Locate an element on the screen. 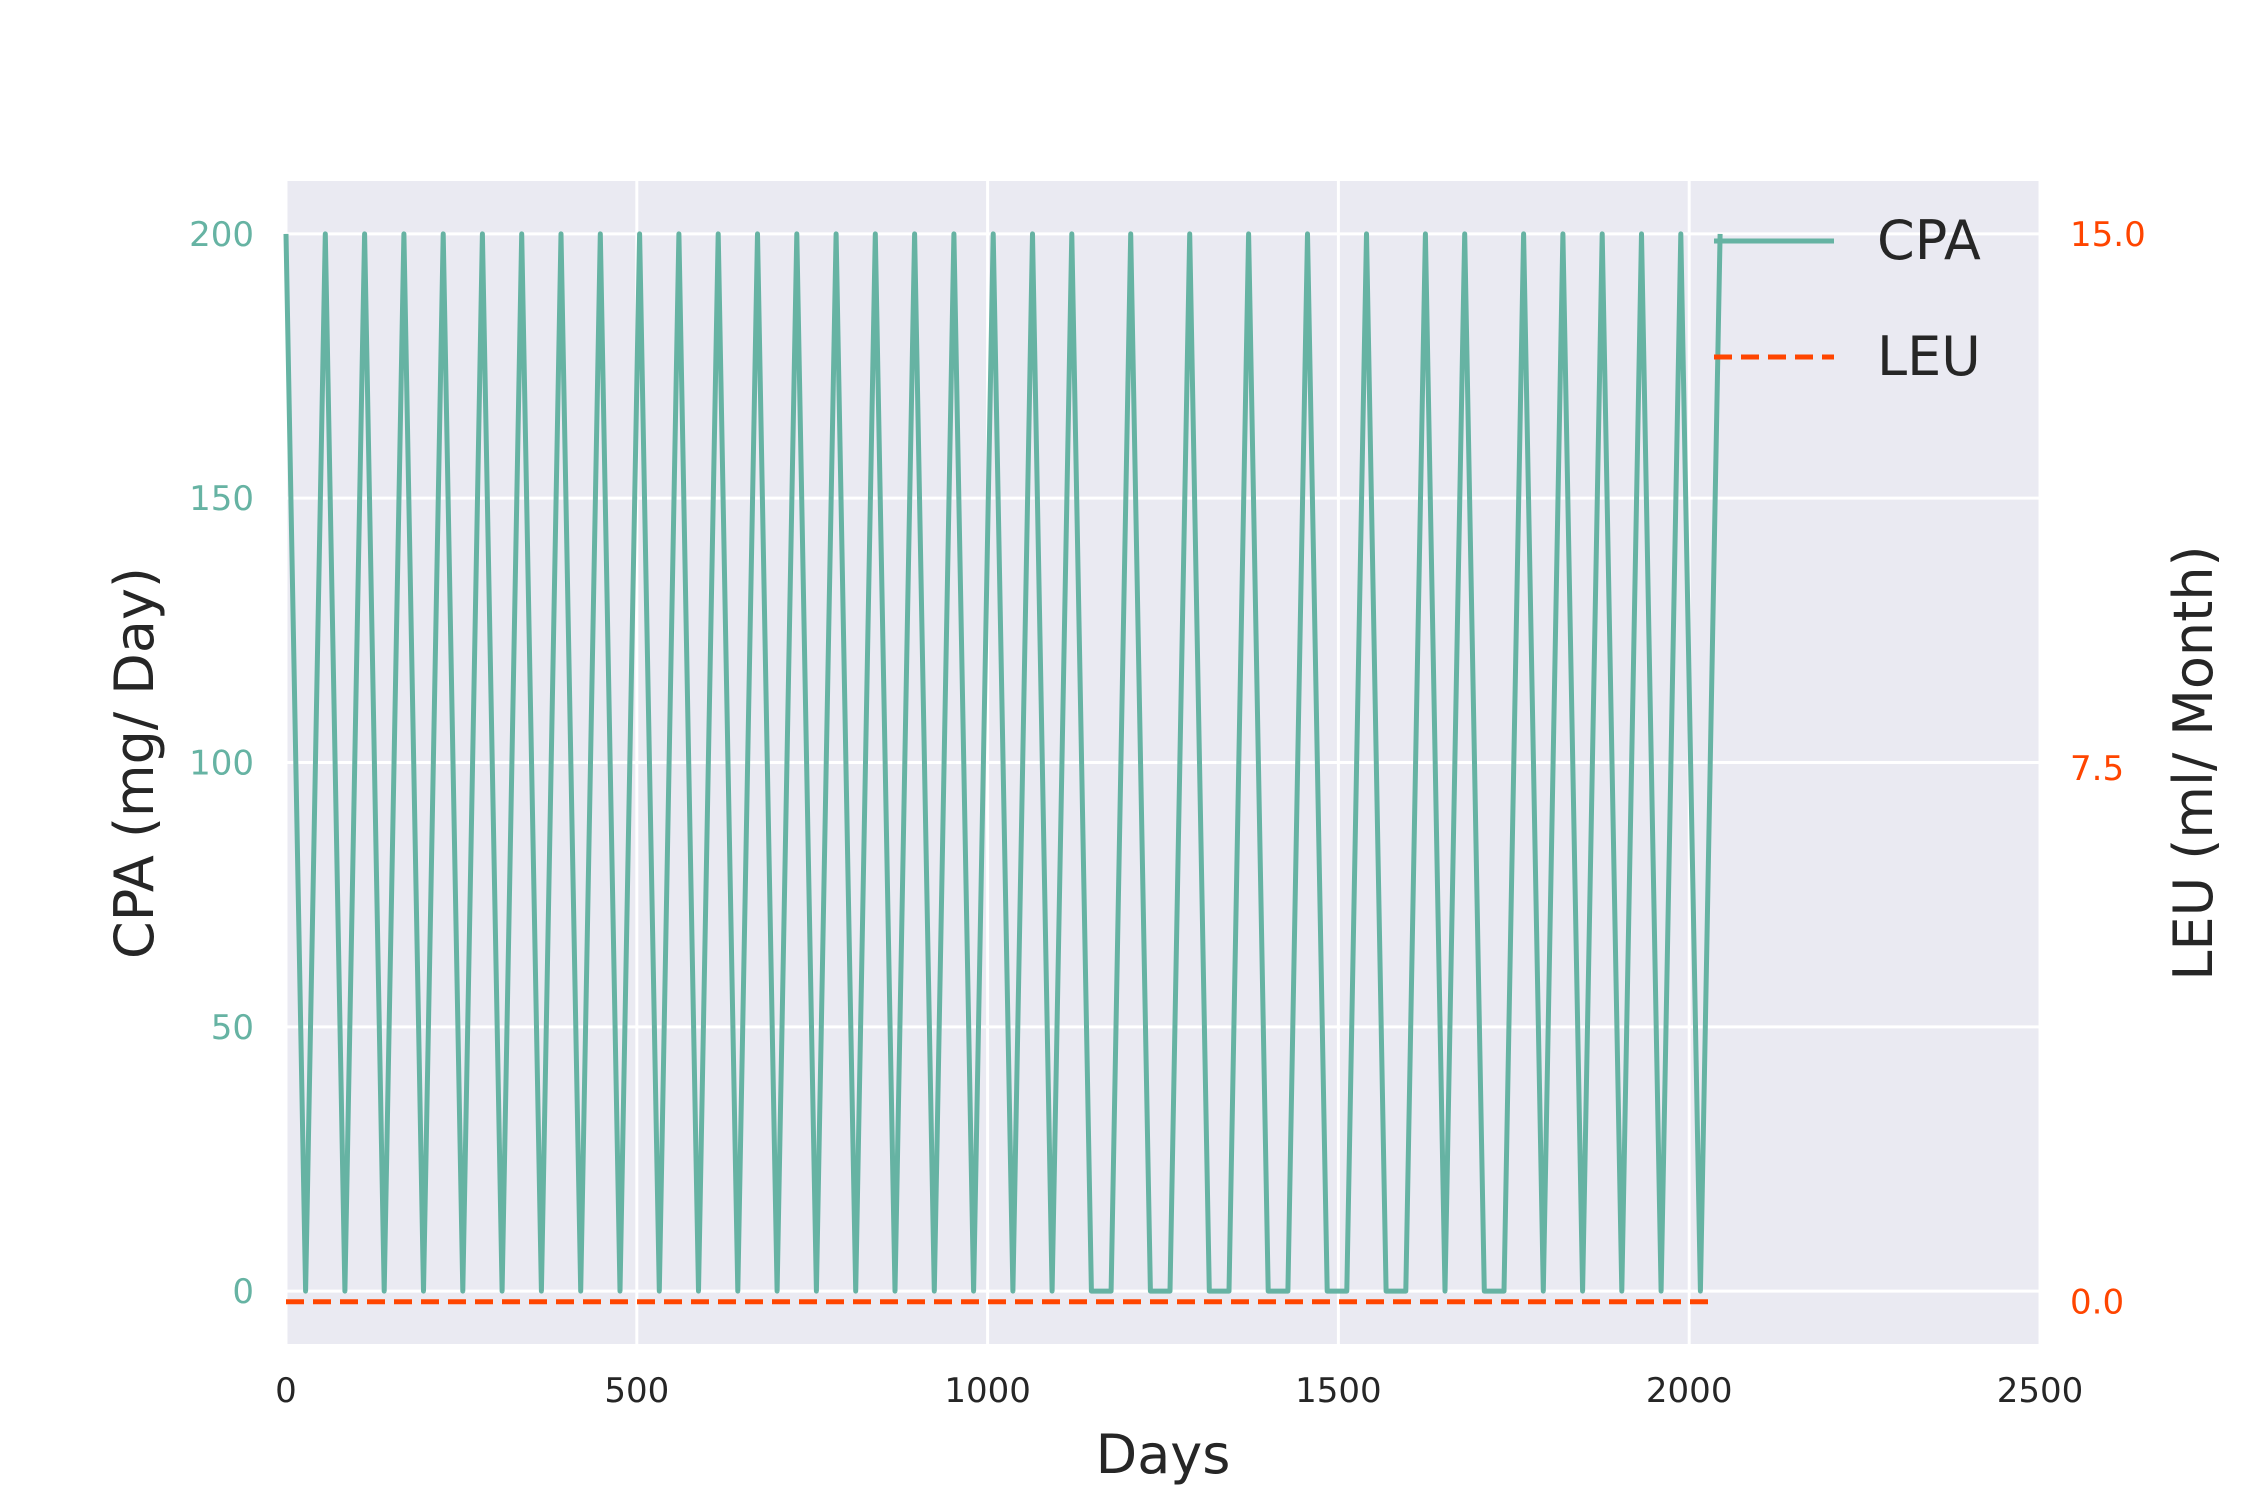  y-right-tick-labels: 0.0 7.5 15.0 is located at coordinates (2108, 769).